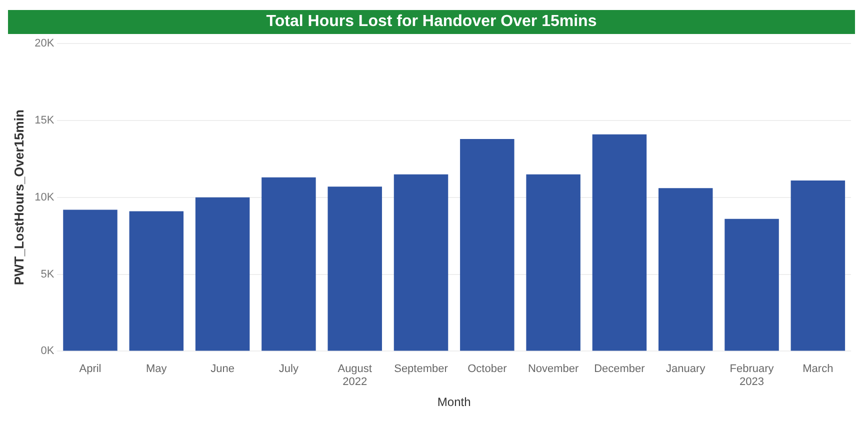  What do you see at coordinates (752, 375) in the screenshot?
I see `x-tick-label: February 2023` at bounding box center [752, 375].